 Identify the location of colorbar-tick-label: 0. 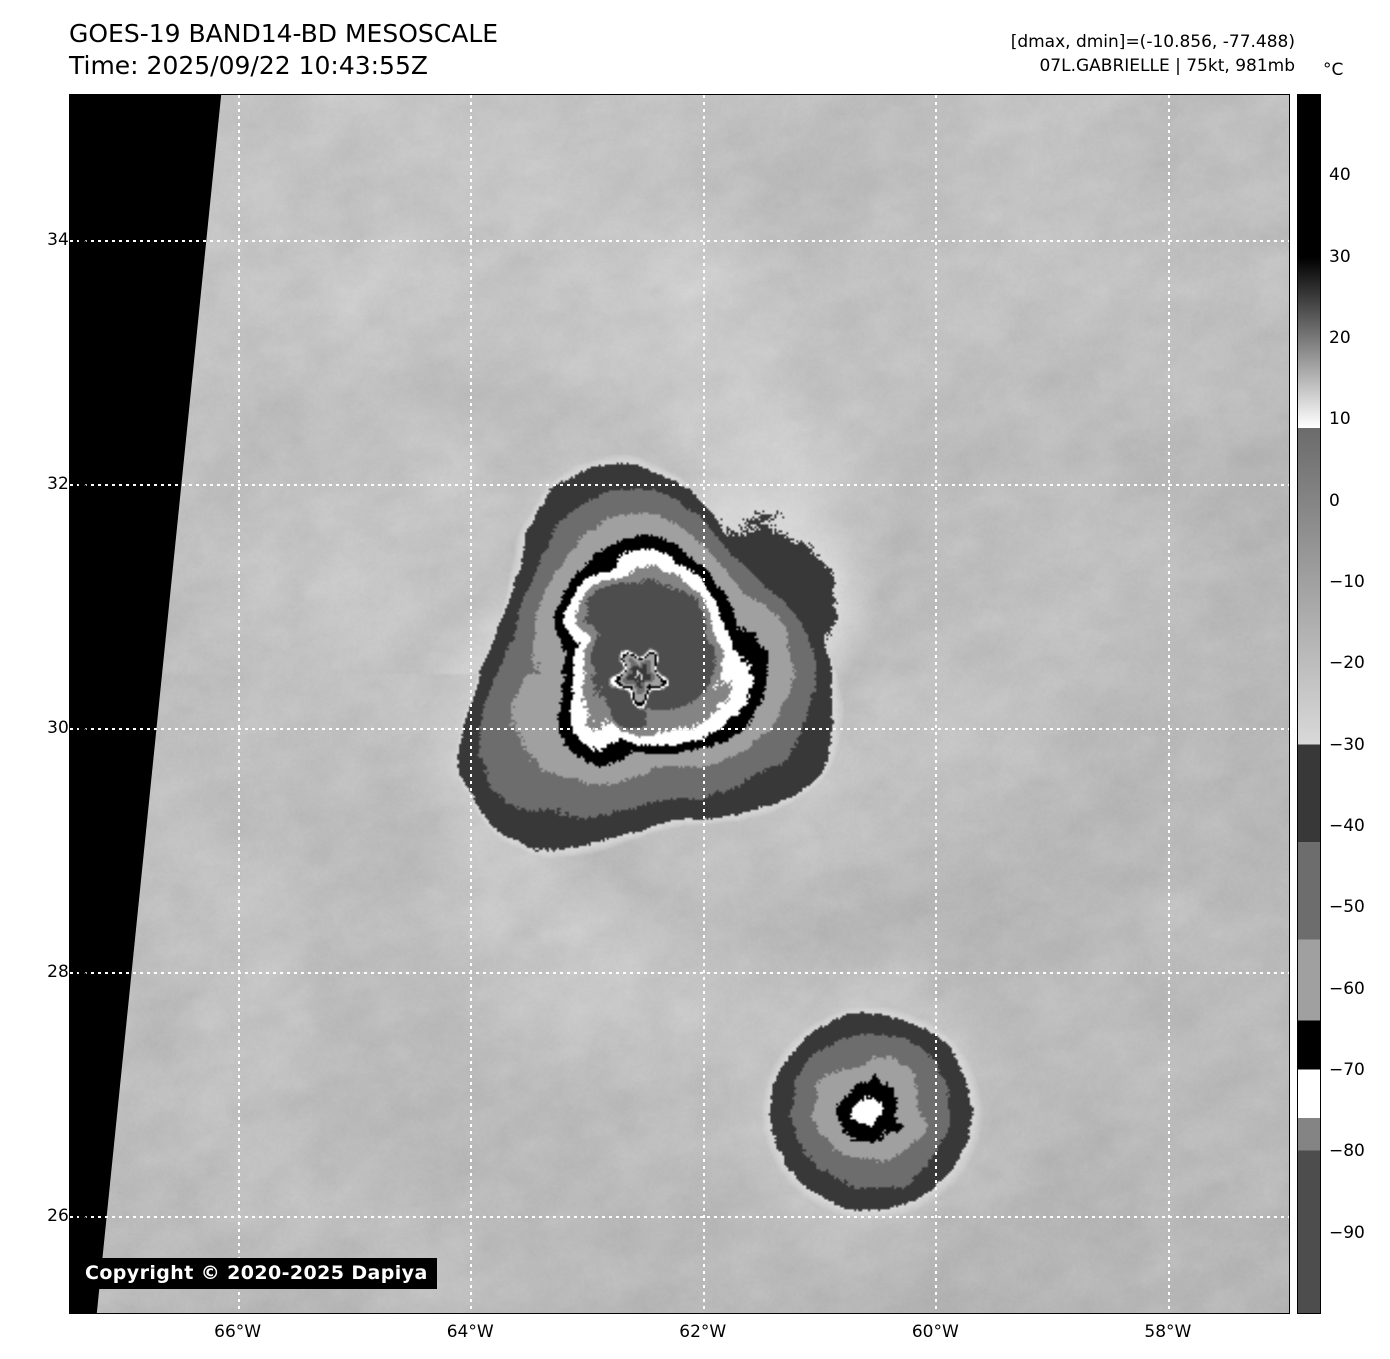
(1334, 500).